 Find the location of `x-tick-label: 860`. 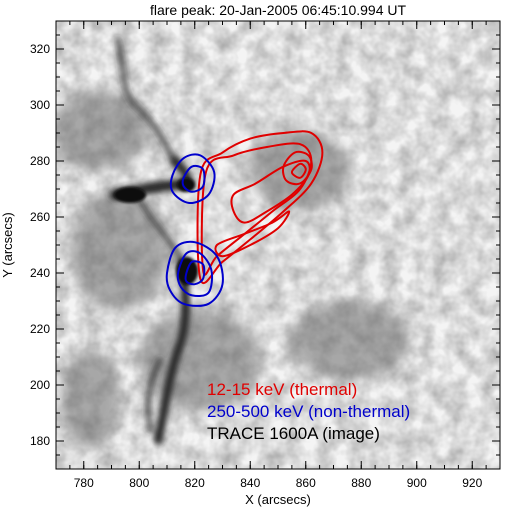

x-tick-label: 860 is located at coordinates (306, 483).